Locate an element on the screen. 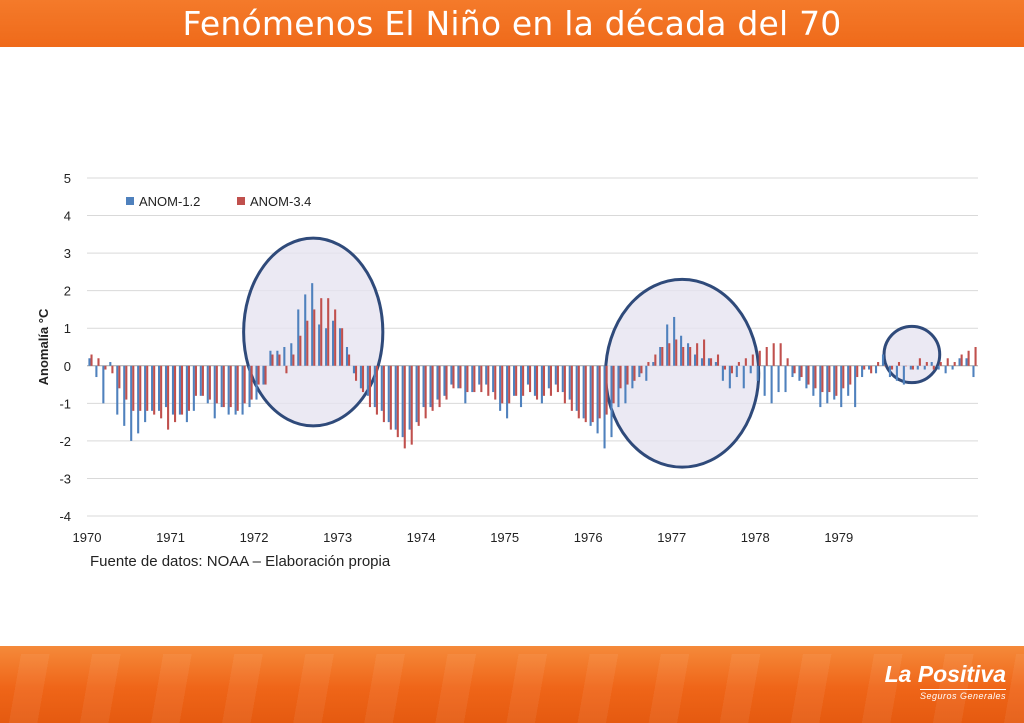 This screenshot has height=723, width=1024. x-tick-label: 1970 is located at coordinates (87, 537).